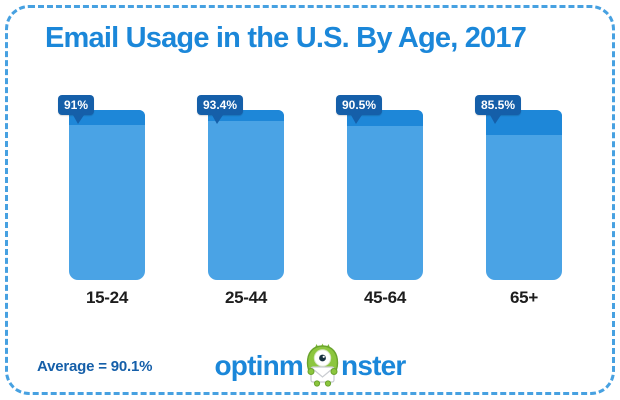 The height and width of the screenshot is (400, 620). I want to click on logo-text-right: nster, so click(373, 365).